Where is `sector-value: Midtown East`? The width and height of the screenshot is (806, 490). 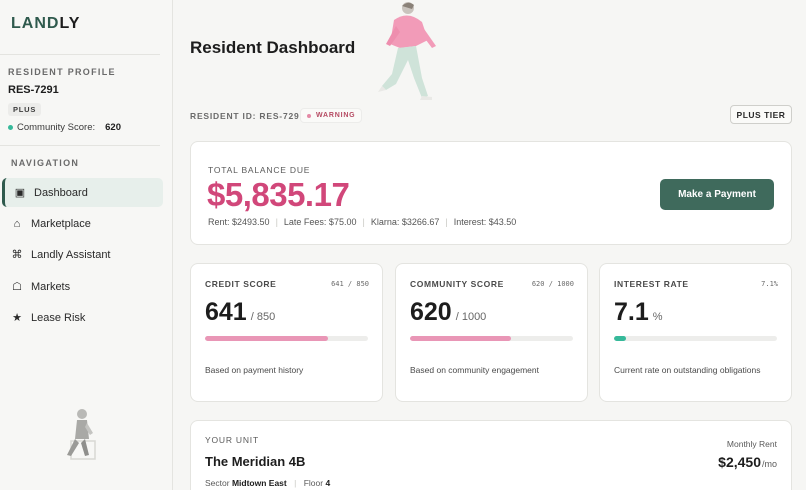 sector-value: Midtown East is located at coordinates (259, 483).